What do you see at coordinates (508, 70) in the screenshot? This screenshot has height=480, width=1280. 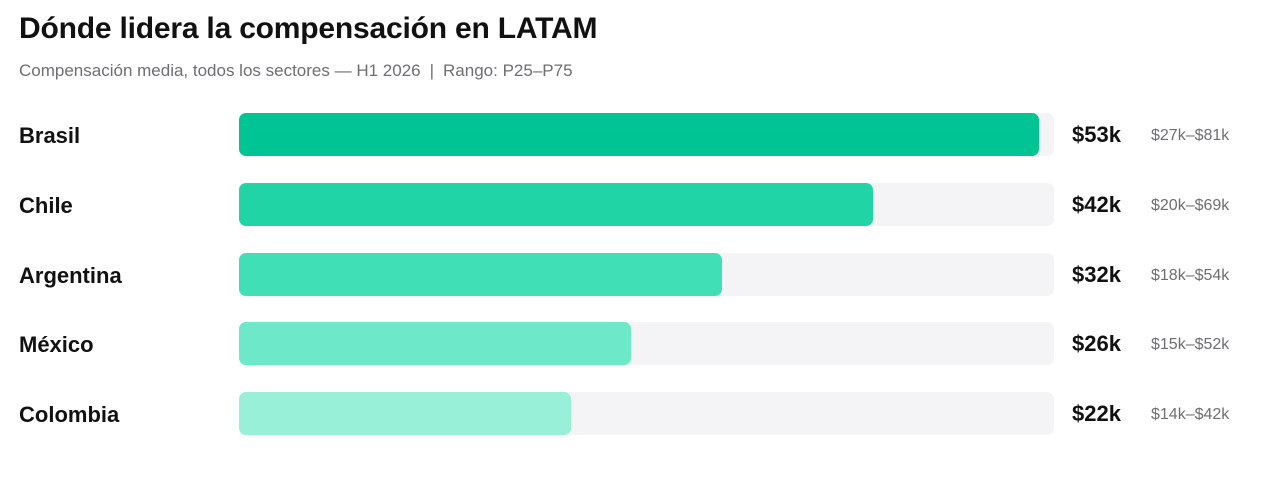 I see `range-note: Rango: P25–P75` at bounding box center [508, 70].